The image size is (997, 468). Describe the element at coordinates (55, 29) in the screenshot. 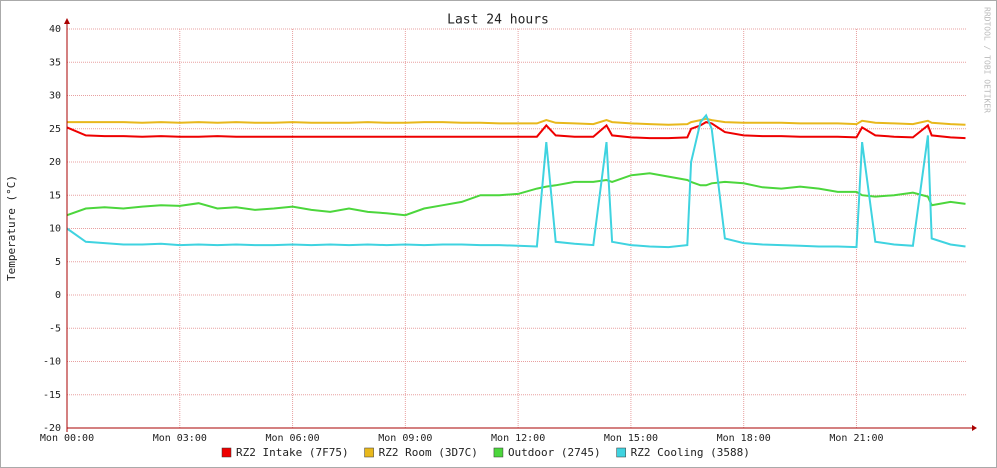

I see `y-tick-label: 40` at that location.